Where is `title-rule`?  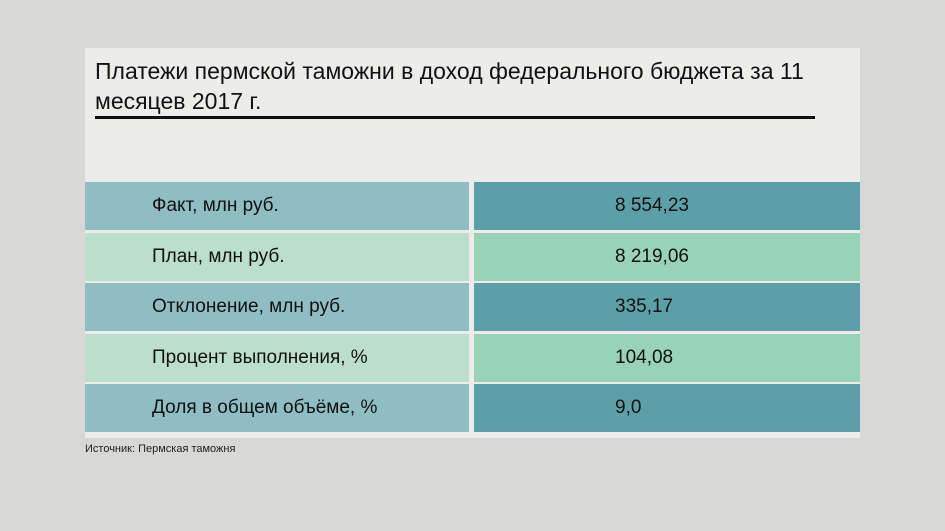 title-rule is located at coordinates (455, 117).